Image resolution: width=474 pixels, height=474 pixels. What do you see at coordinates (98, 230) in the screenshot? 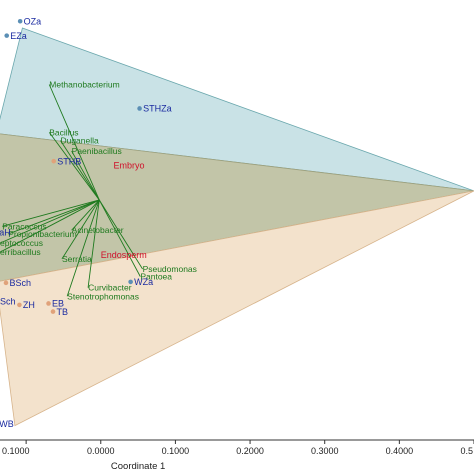
I see `taxon-label-5: Acinetobacter` at bounding box center [98, 230].